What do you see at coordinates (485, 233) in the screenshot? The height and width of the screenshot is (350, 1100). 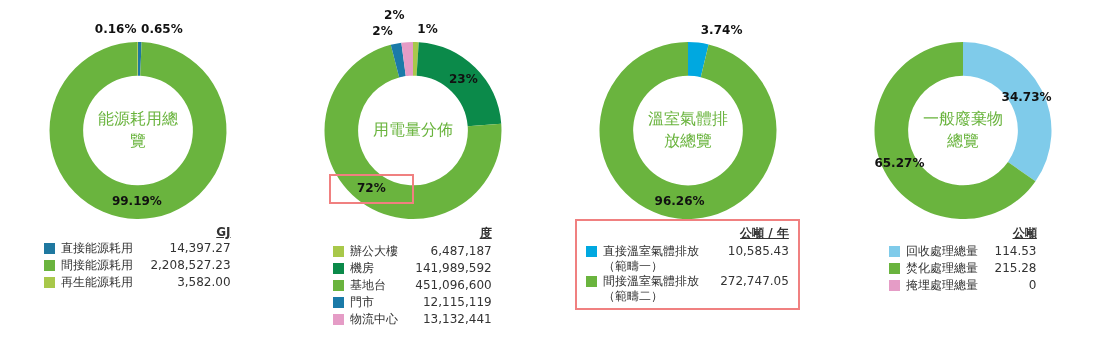 I see `legend-title: 度` at bounding box center [485, 233].